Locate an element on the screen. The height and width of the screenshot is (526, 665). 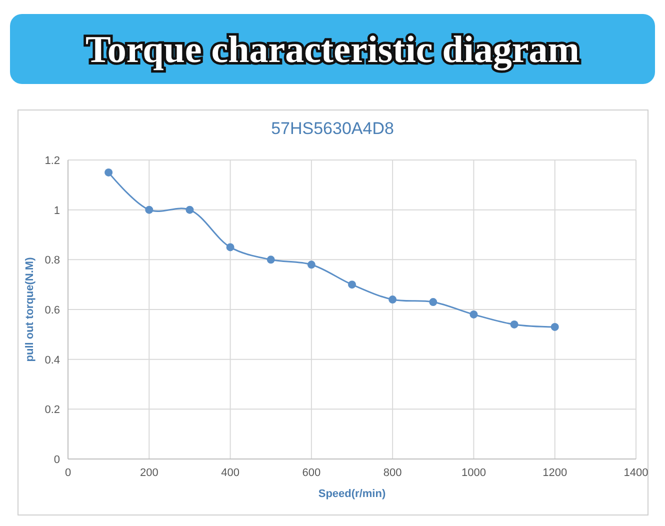
x-axis-title: Speed(r/min) is located at coordinates (352, 494).